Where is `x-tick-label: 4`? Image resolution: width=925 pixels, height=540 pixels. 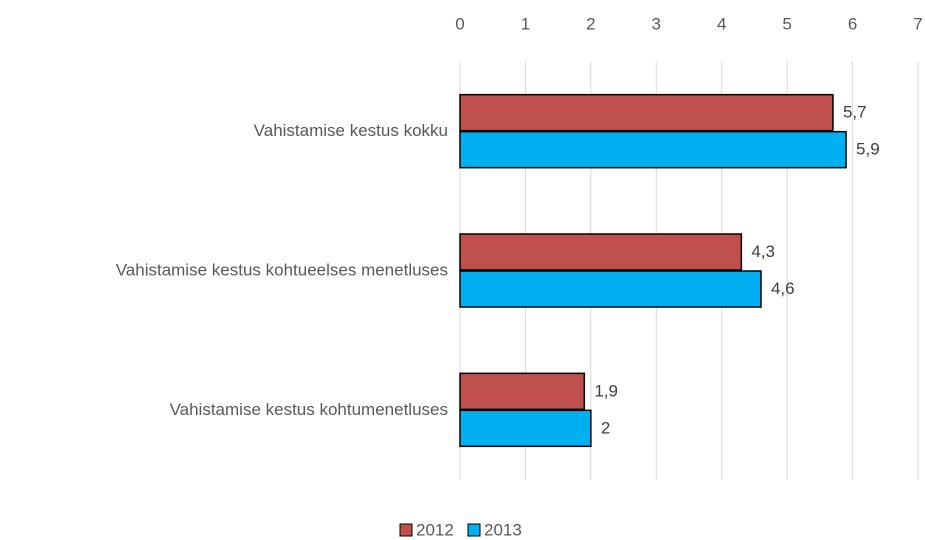
x-tick-label: 4 is located at coordinates (721, 23).